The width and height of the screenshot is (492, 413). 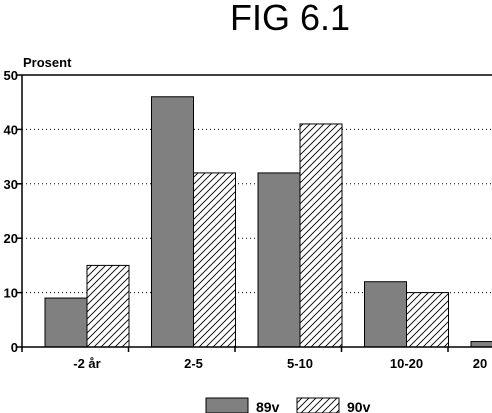 What do you see at coordinates (11, 211) in the screenshot?
I see `y-tick-labels: 0 10 20 30 40 50` at bounding box center [11, 211].